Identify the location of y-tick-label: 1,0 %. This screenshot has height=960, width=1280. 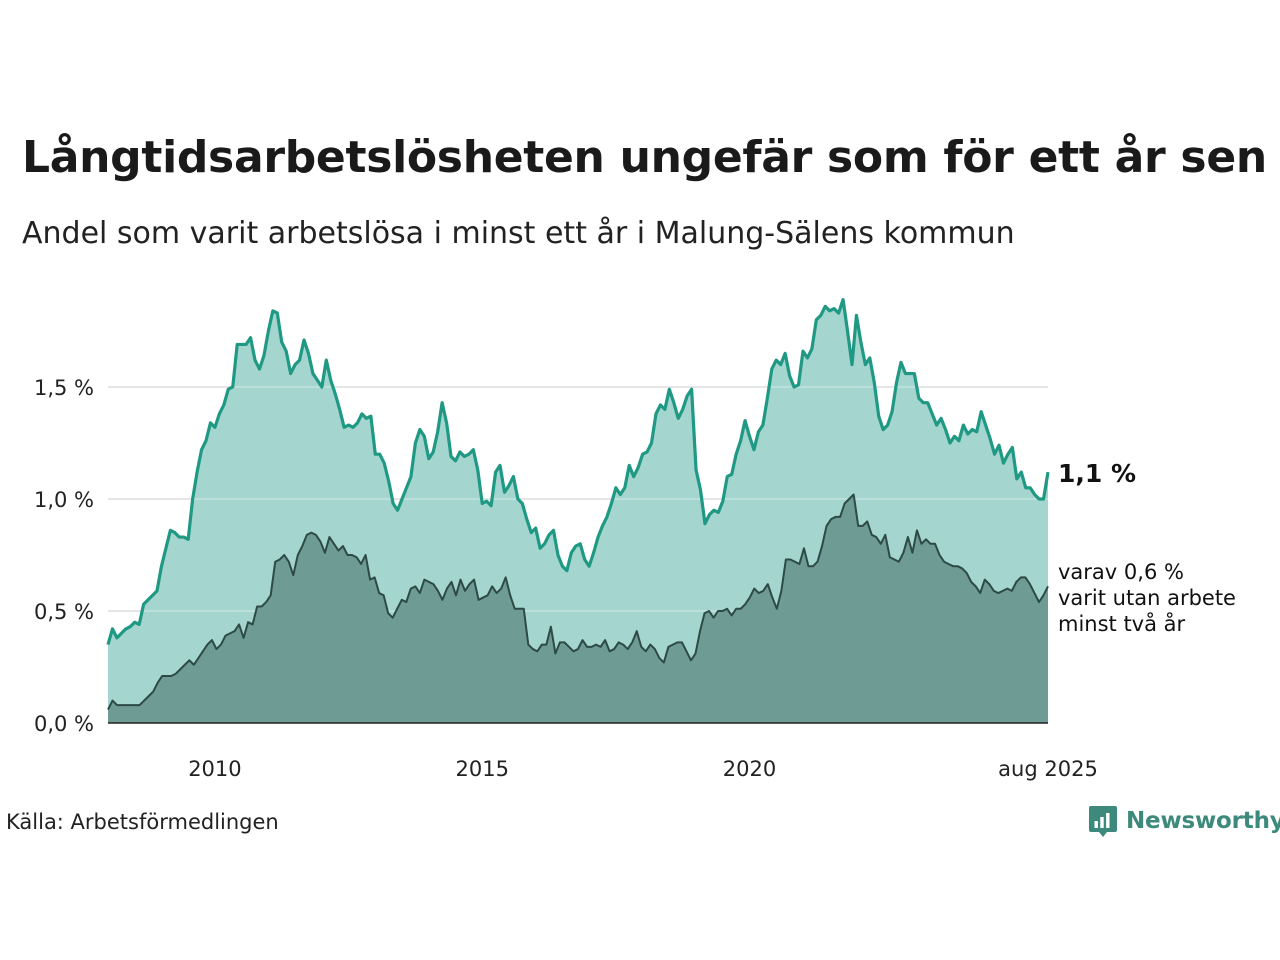
(64, 500).